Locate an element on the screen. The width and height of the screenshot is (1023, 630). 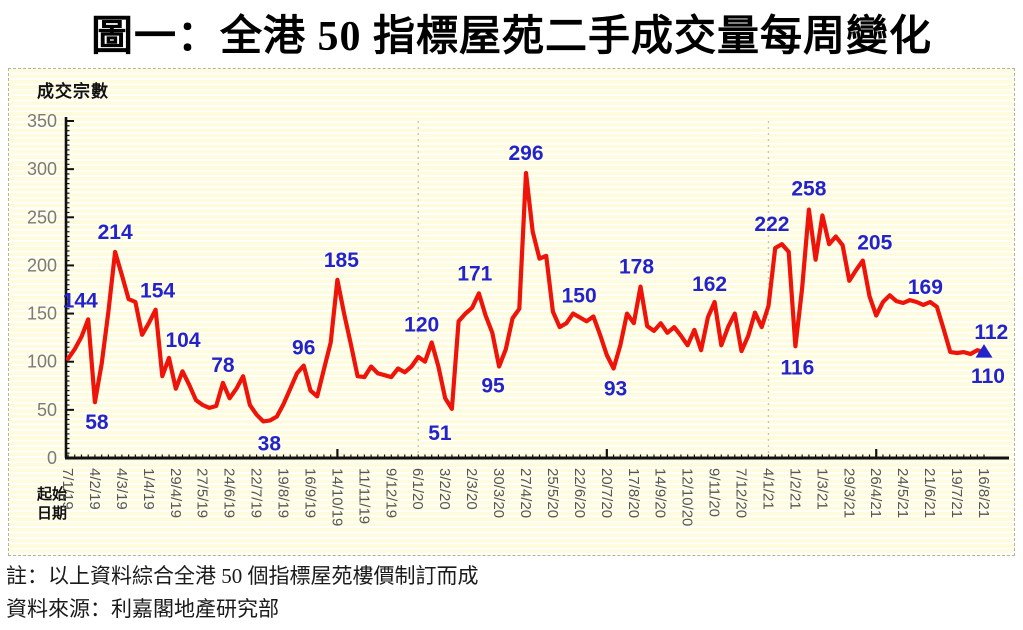
latest-point-marker is located at coordinates (984, 351).